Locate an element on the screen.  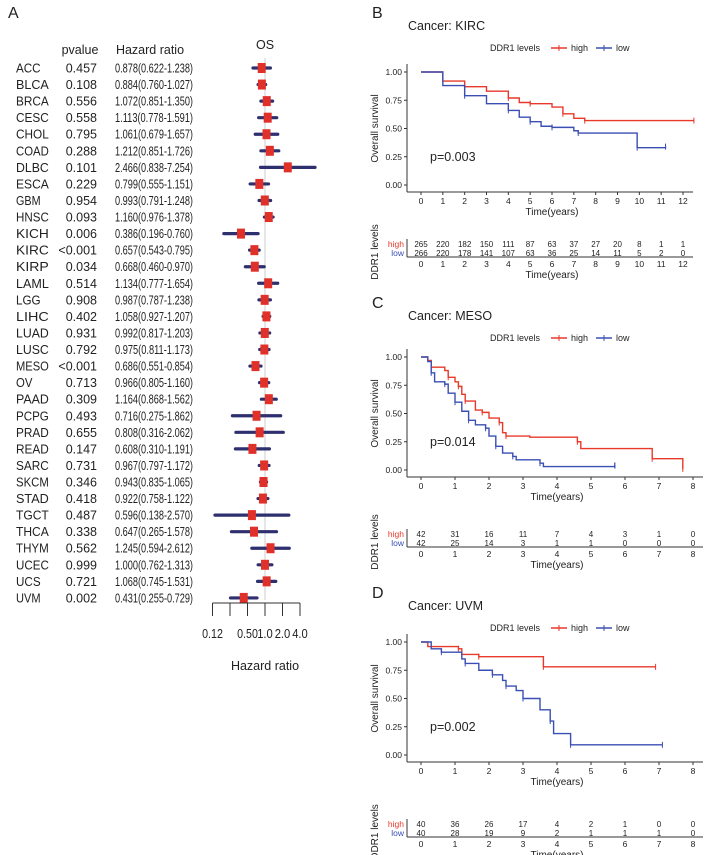
risk-count-high: 7 is located at coordinates (557, 534).